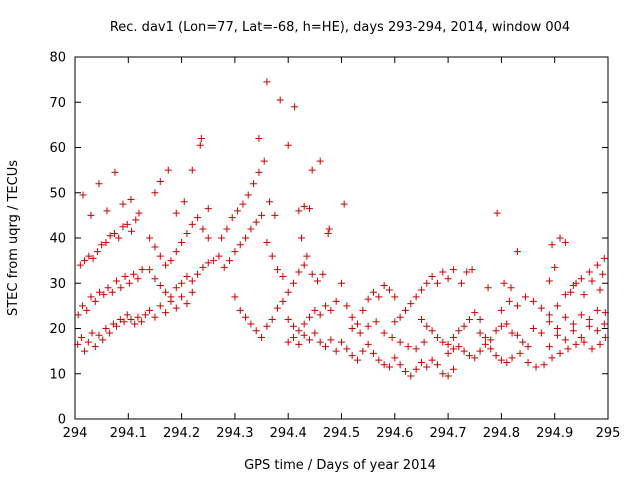 This screenshot has height=480, width=640. I want to click on x-tick-label: 294, so click(75, 433).